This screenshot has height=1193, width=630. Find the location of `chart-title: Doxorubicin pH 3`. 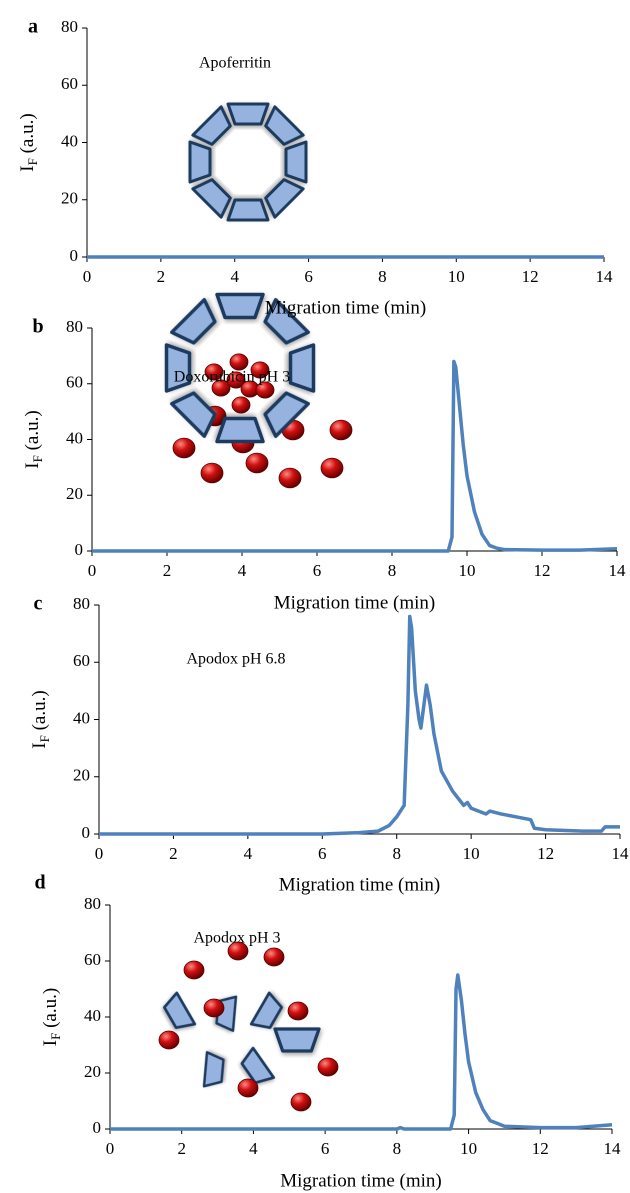

chart-title: Doxorubicin pH 3 is located at coordinates (232, 377).